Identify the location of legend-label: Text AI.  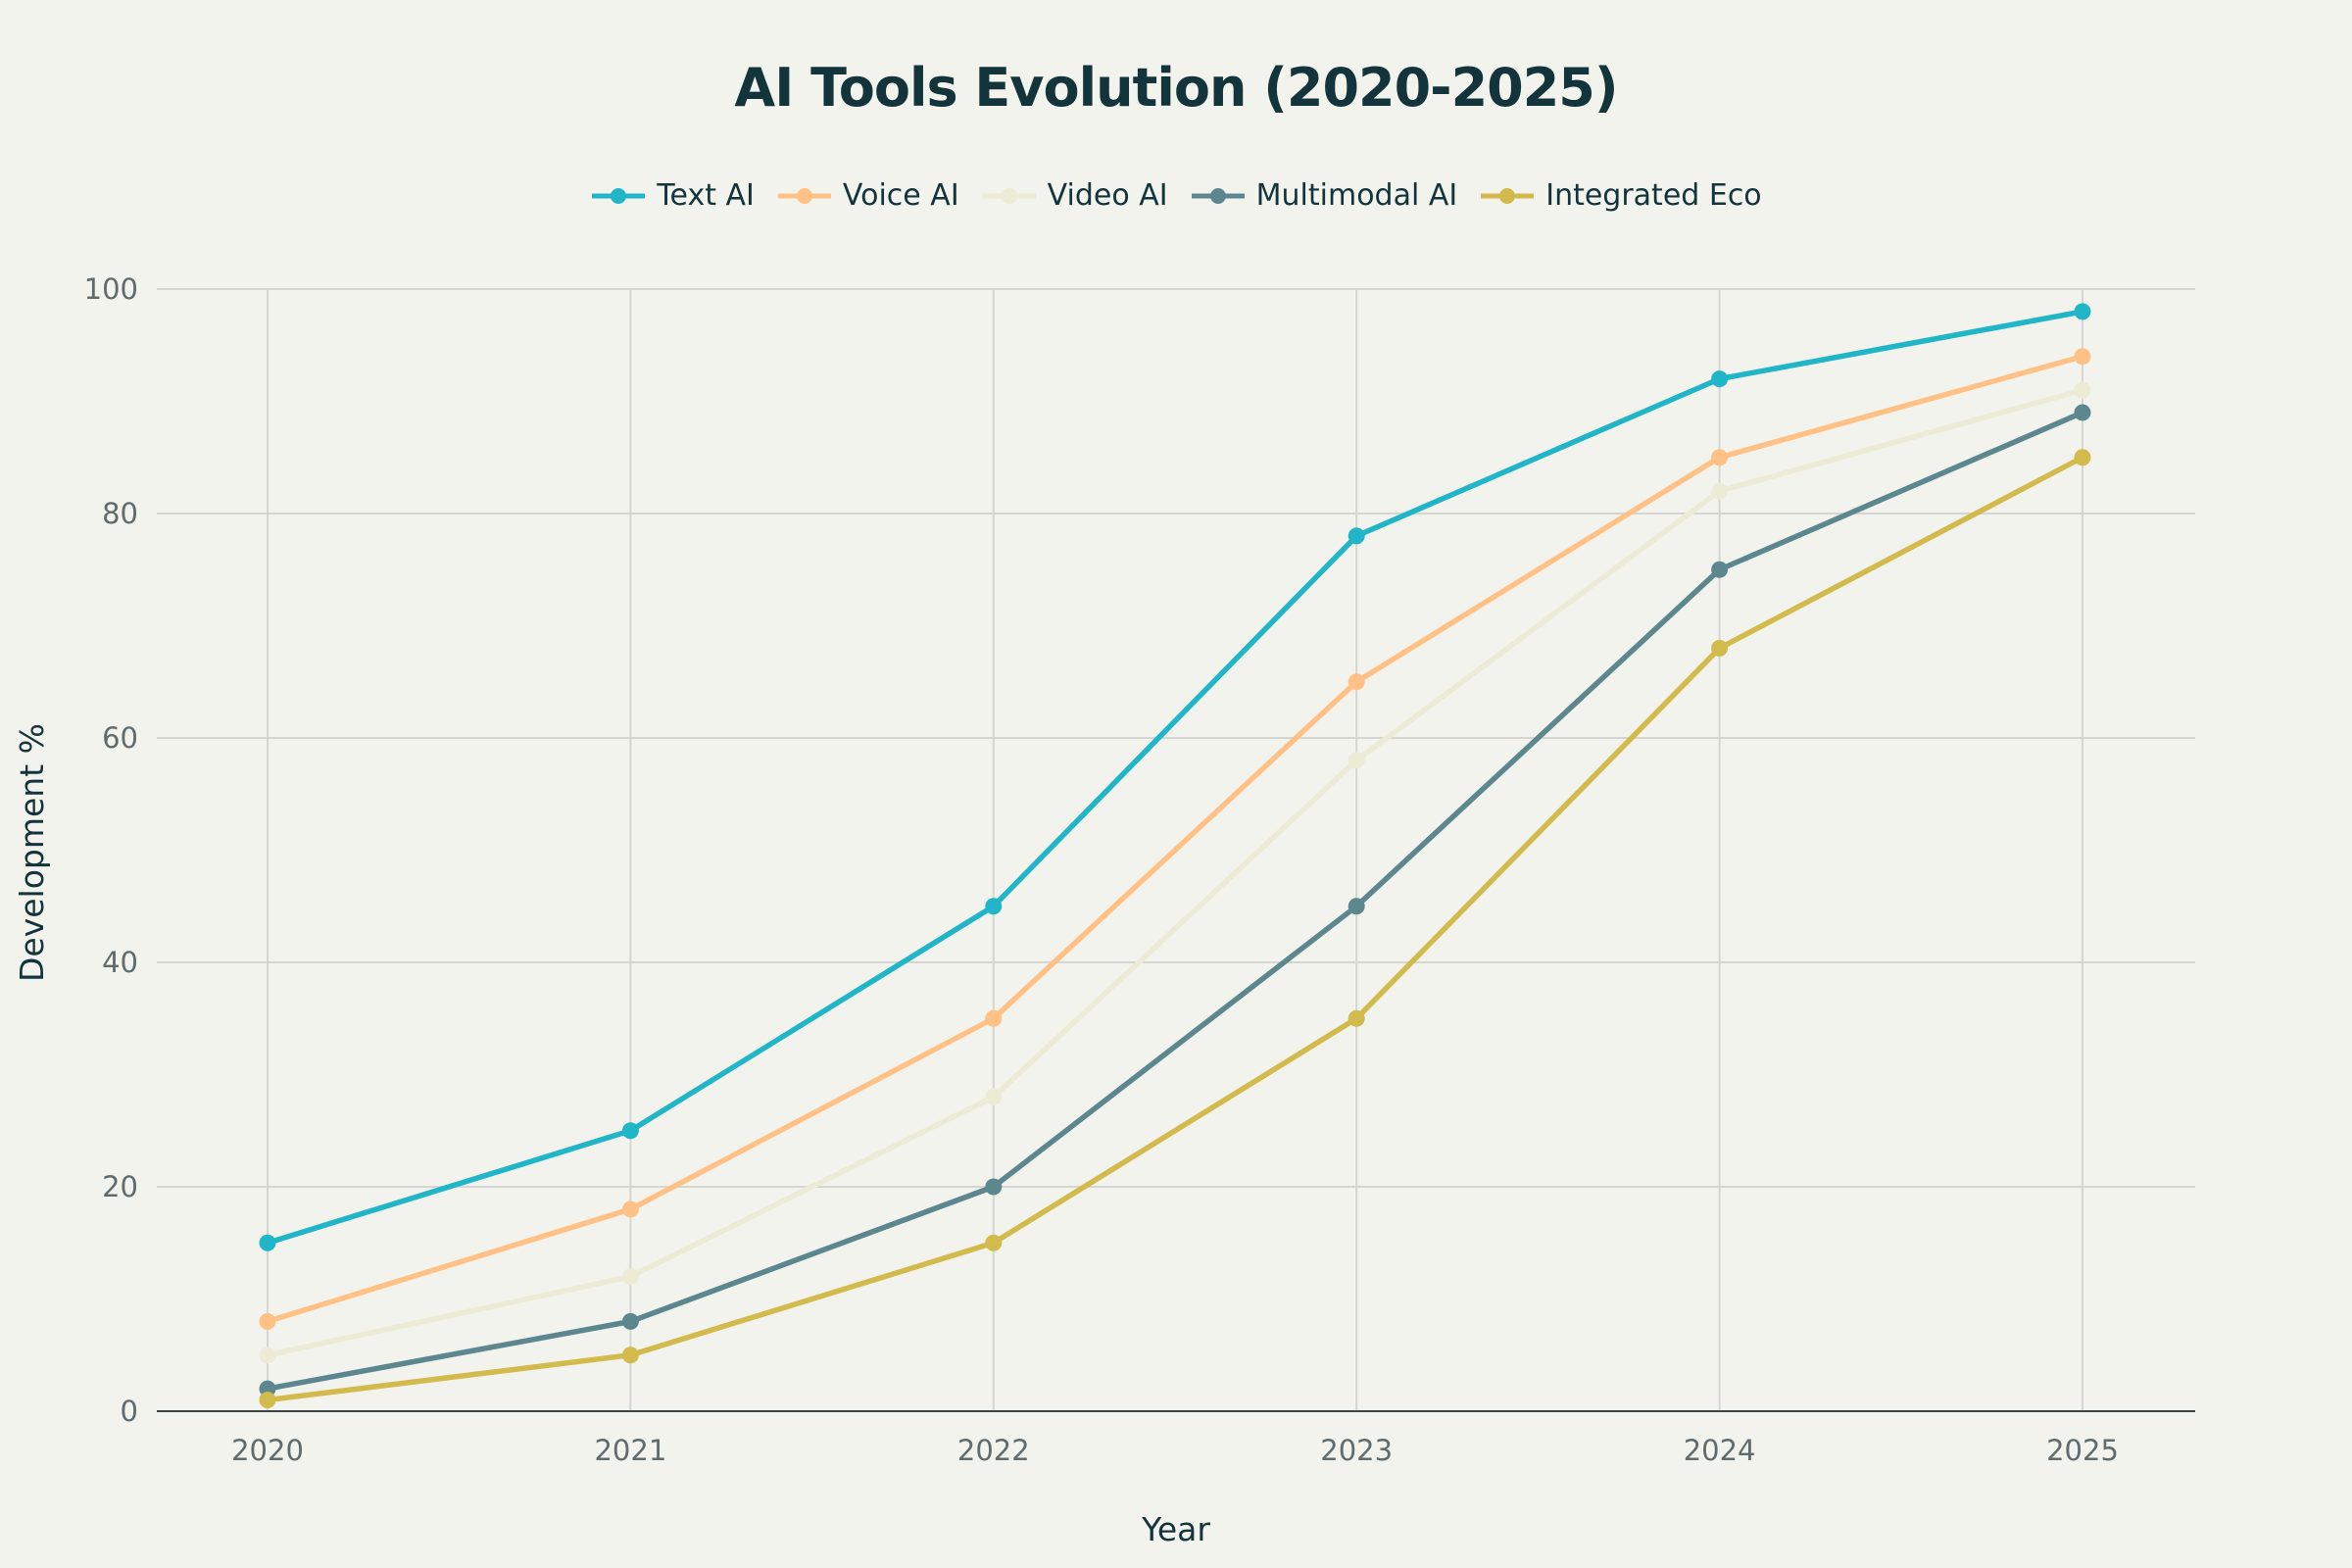
(706, 195).